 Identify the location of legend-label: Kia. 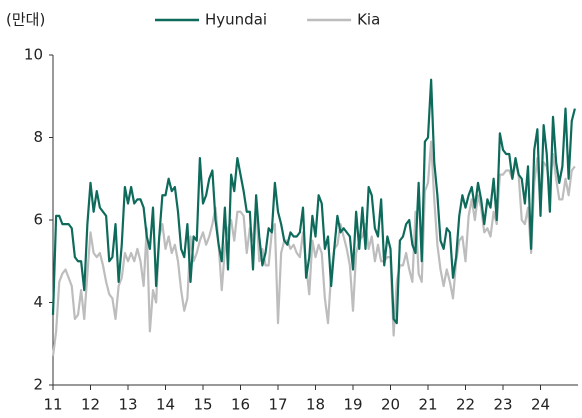
(368, 20).